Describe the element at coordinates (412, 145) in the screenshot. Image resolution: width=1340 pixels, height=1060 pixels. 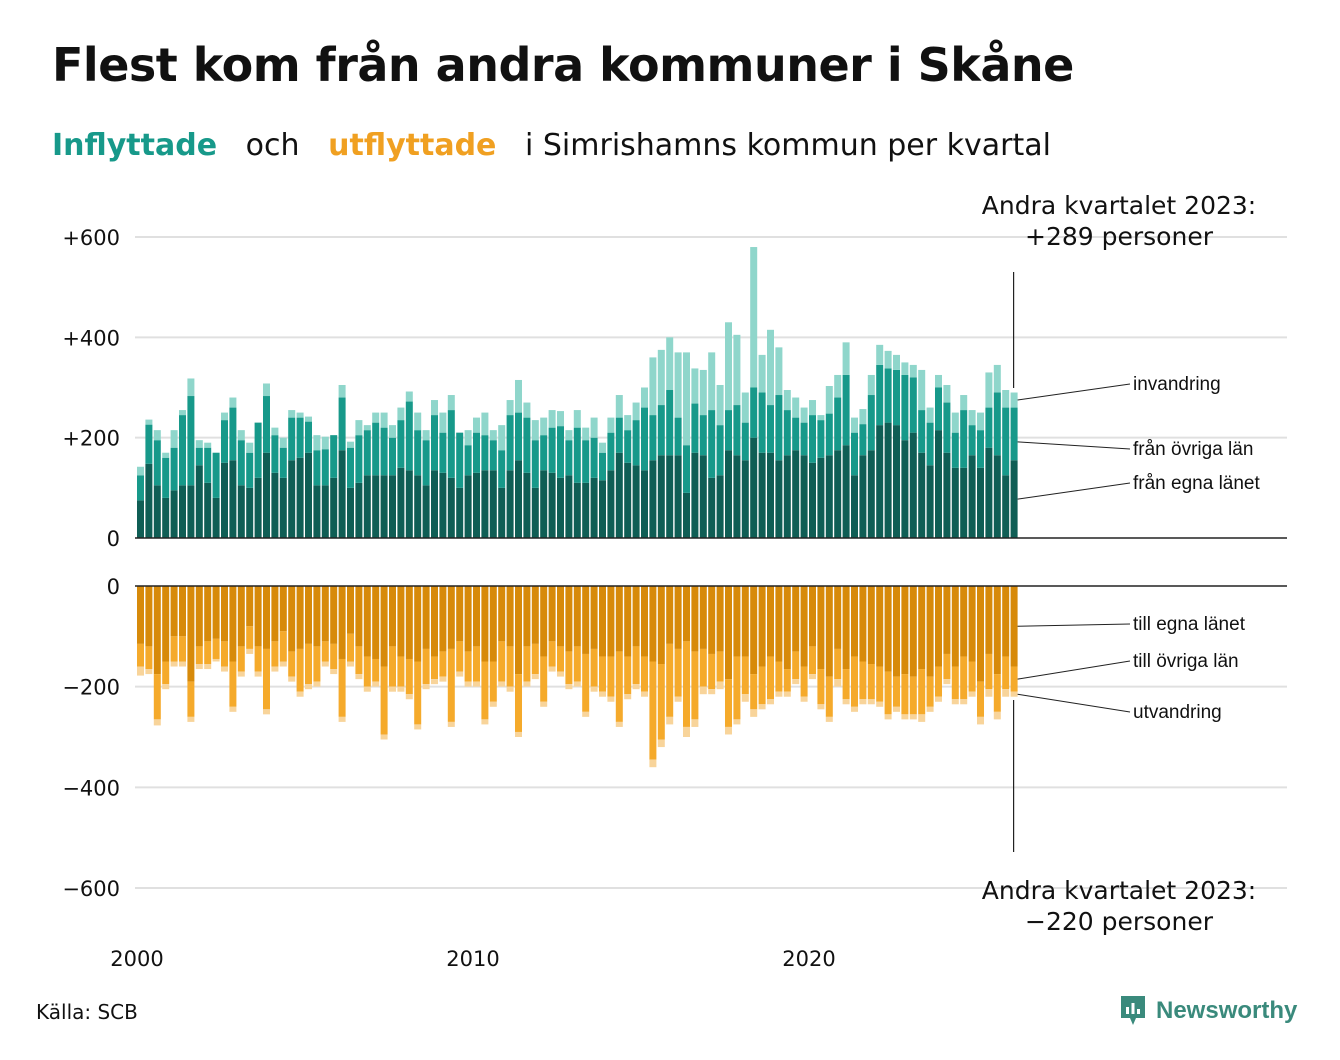
I see `subtitle-utflyttade: utflyttade` at that location.